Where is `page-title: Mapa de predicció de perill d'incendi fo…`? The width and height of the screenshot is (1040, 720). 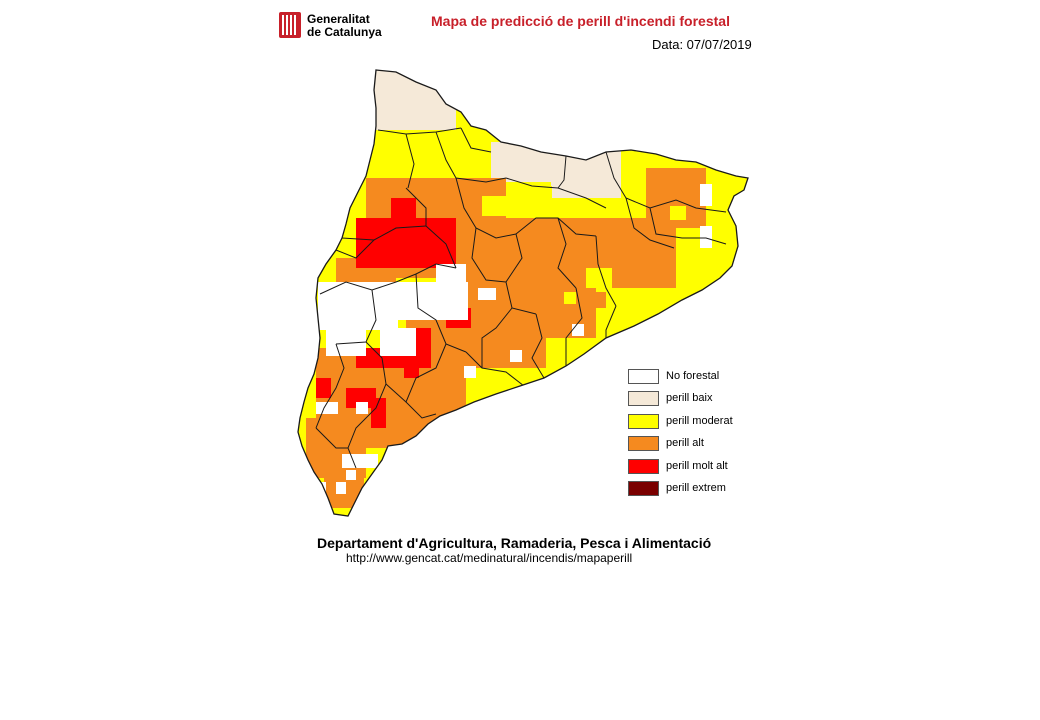 page-title: Mapa de predicció de perill d'incendi fo… is located at coordinates (580, 21).